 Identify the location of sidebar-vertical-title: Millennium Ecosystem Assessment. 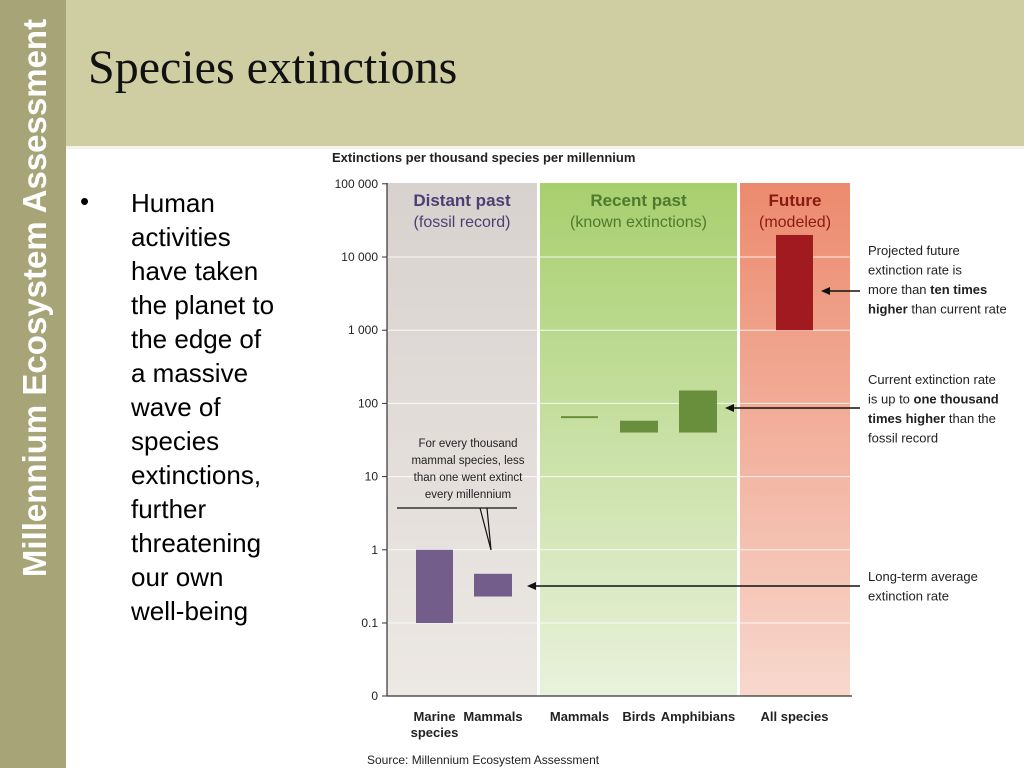
(34, 298).